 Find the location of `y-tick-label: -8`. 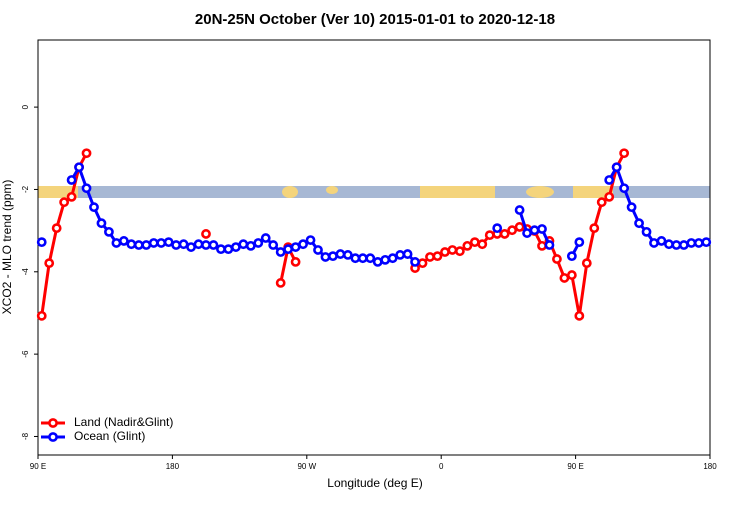

y-tick-label: -8 is located at coordinates (25, 436).